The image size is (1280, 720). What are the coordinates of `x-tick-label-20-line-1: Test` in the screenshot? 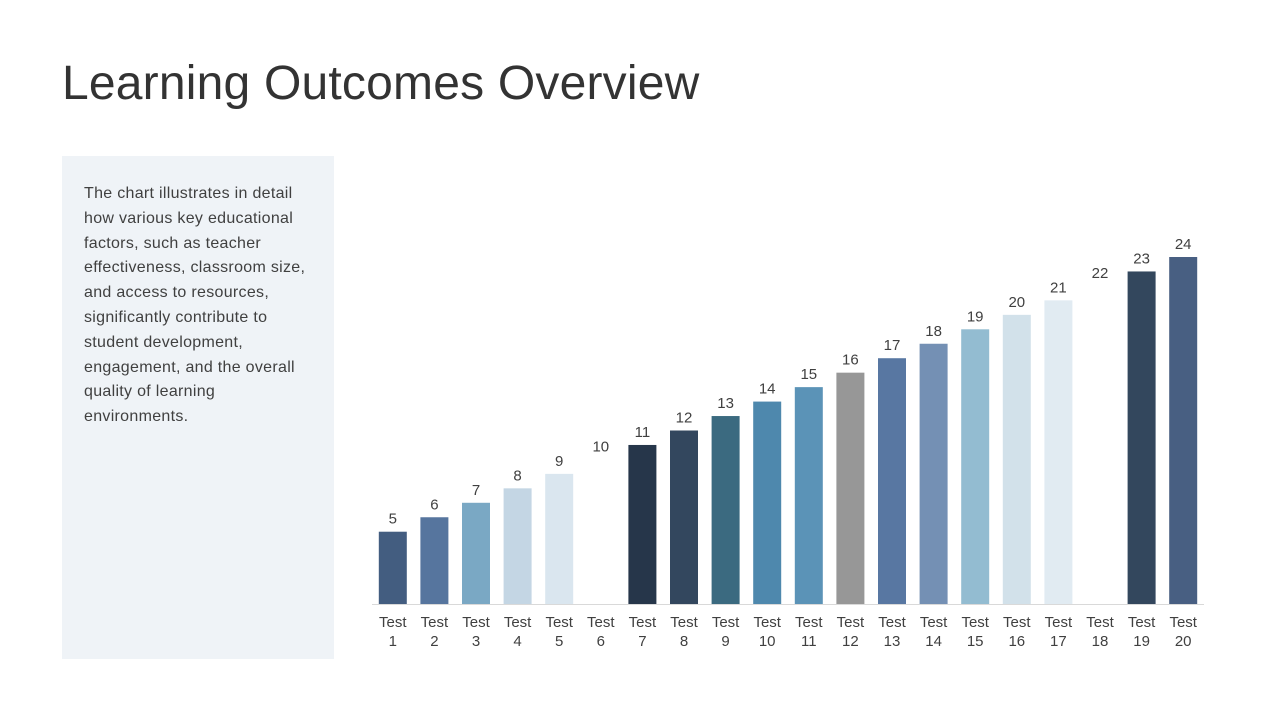 It's located at (1183, 622).